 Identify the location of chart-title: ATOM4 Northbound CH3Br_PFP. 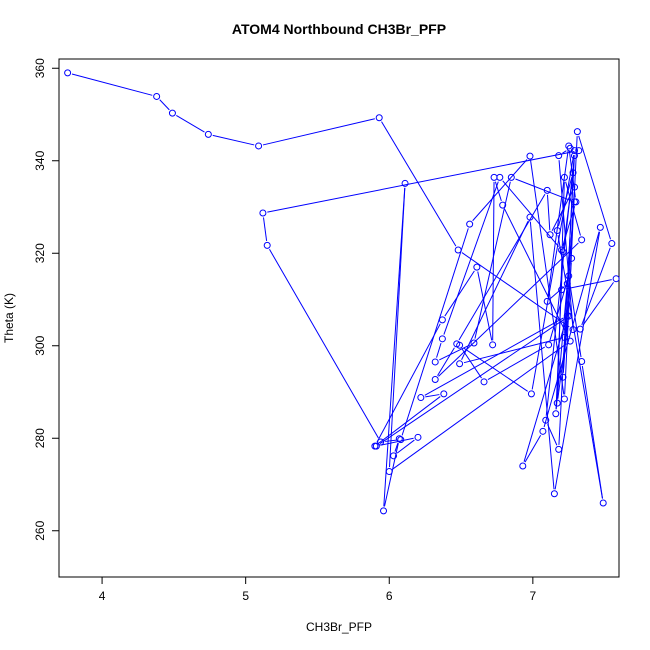
(339, 29).